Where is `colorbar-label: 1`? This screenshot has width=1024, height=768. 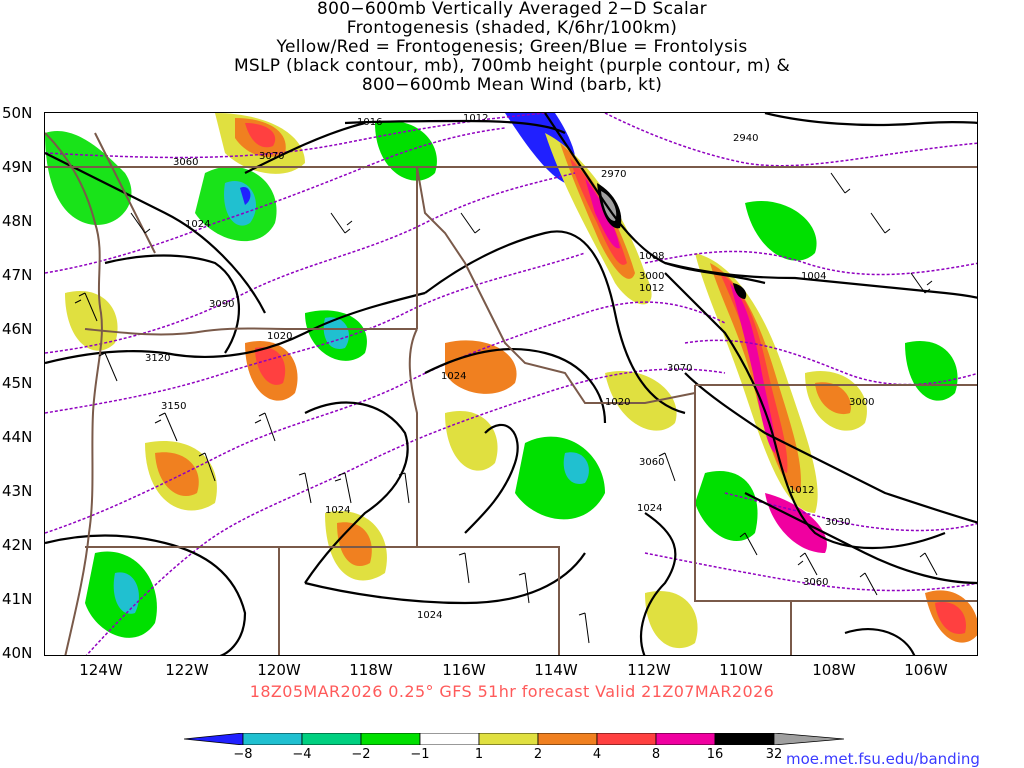
colorbar-label: 1 is located at coordinates (479, 754).